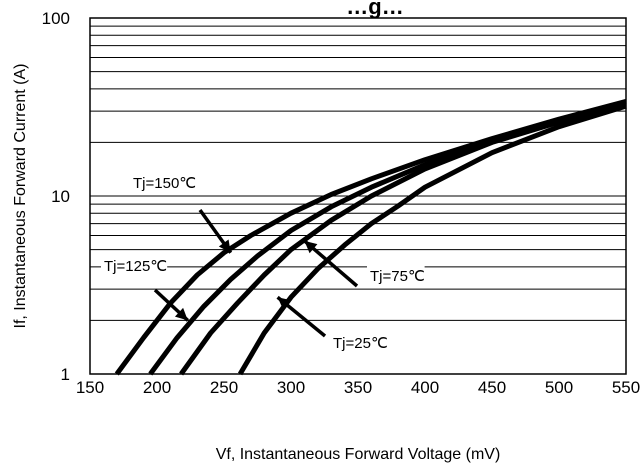 This screenshot has width=644, height=466. What do you see at coordinates (65, 374) in the screenshot?
I see `y-tick-label: 1` at bounding box center [65, 374].